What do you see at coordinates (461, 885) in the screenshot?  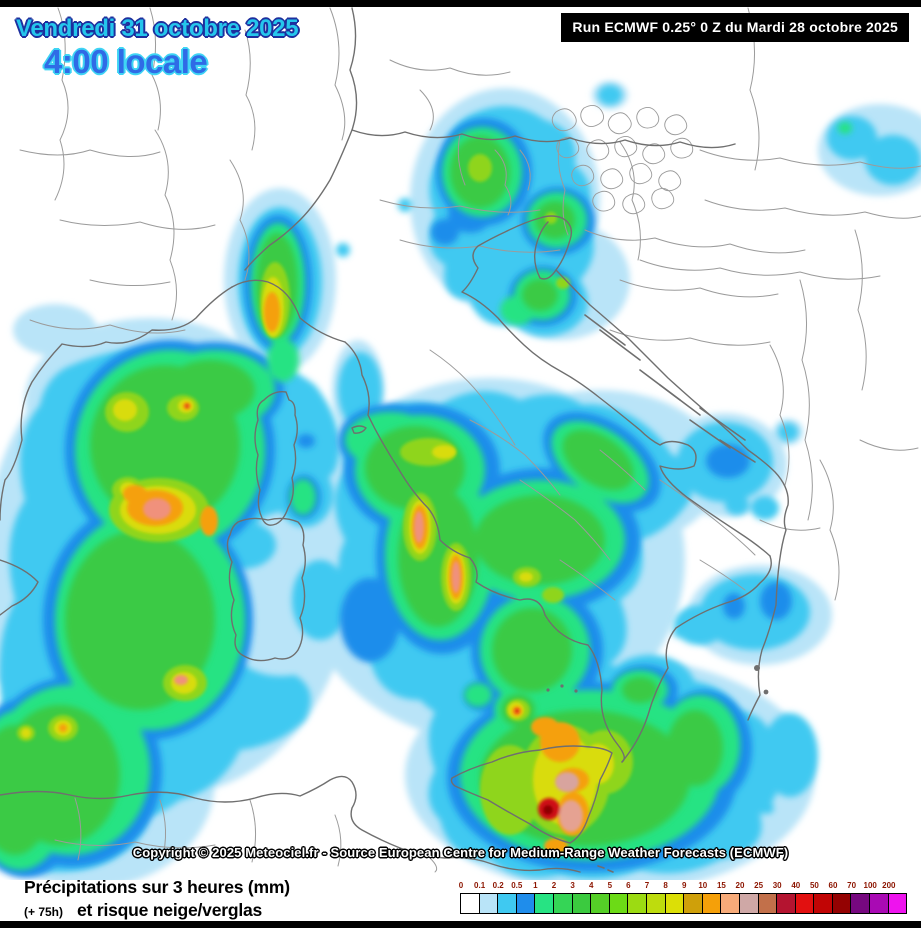 I see `legend-tick-label: 0` at bounding box center [461, 885].